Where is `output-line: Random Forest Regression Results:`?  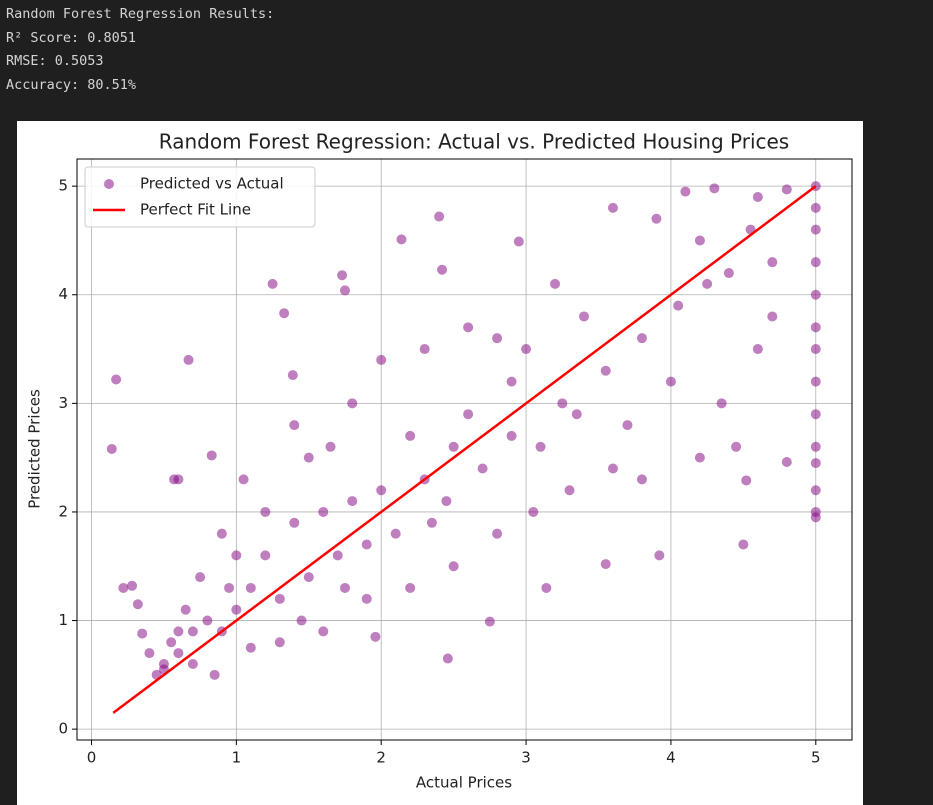
output-line: Random Forest Regression Results: is located at coordinates (140, 14).